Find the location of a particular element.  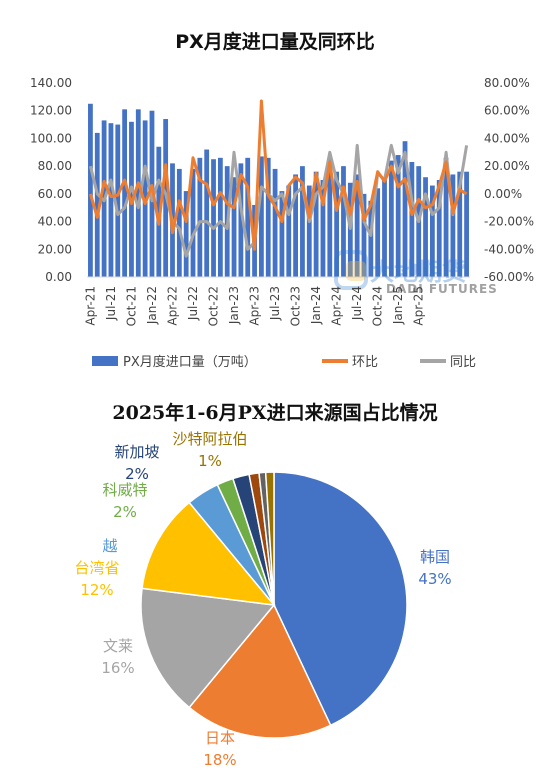

x-tick-label: Apr-24 is located at coordinates (337, 306).